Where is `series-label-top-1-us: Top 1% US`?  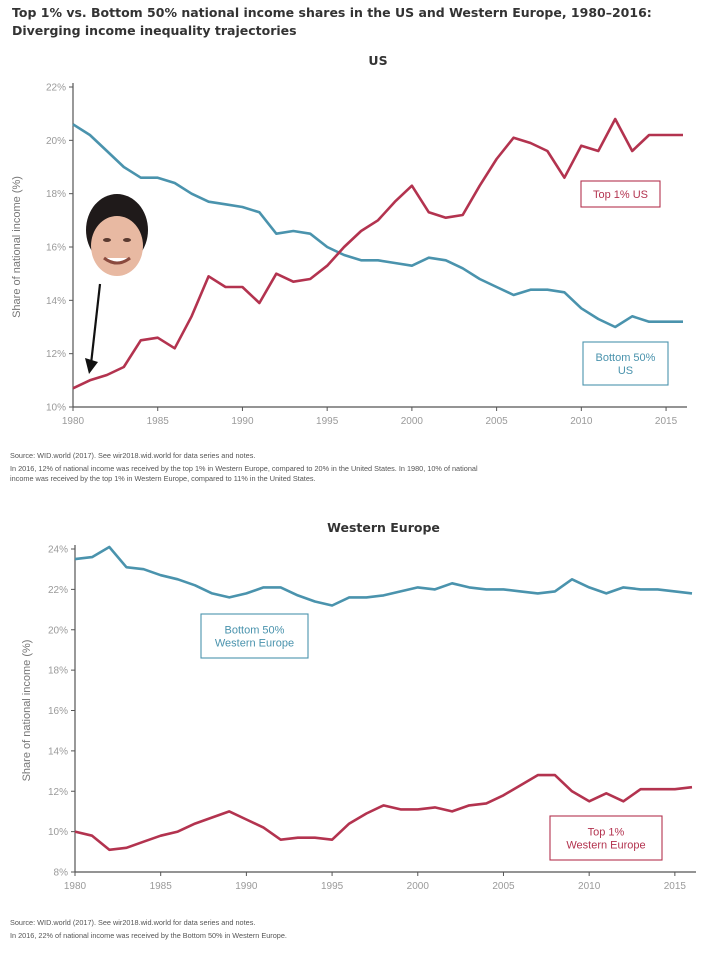
series-label-top-1-us: Top 1% US is located at coordinates (620, 195).